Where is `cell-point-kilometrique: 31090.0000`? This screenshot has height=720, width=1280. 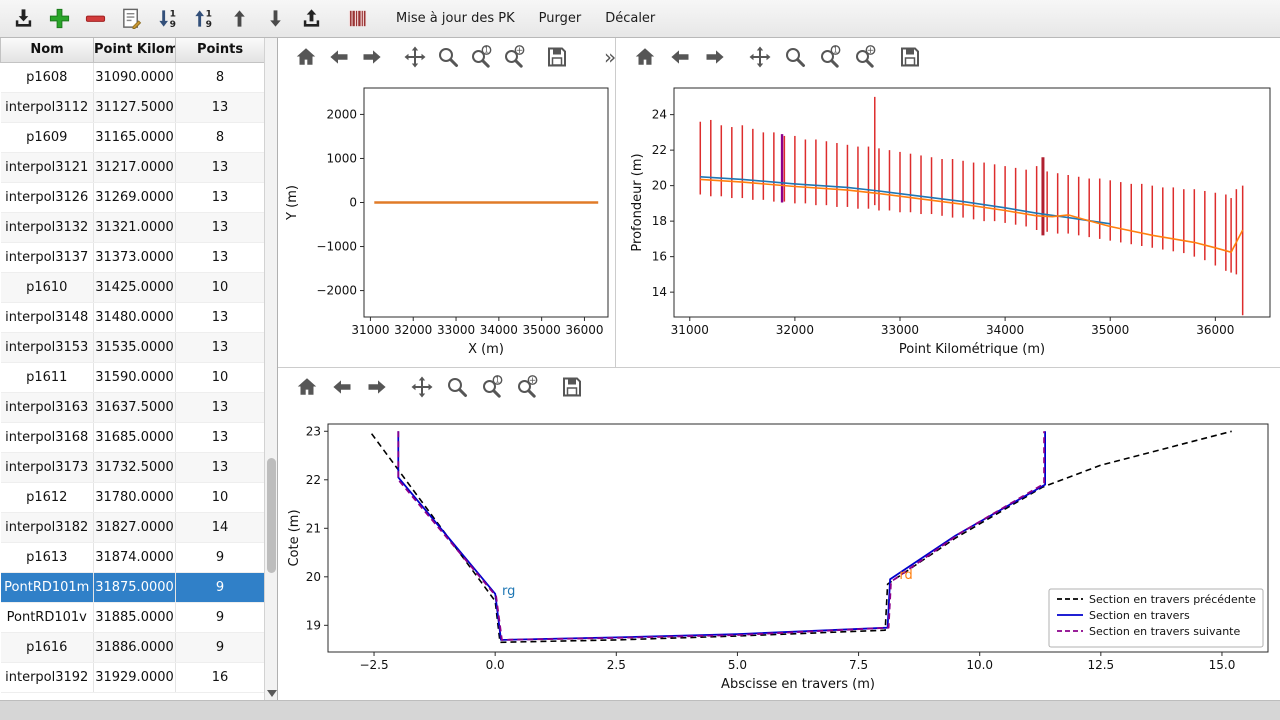
cell-point-kilometrique: 31090.0000 is located at coordinates (134, 77).